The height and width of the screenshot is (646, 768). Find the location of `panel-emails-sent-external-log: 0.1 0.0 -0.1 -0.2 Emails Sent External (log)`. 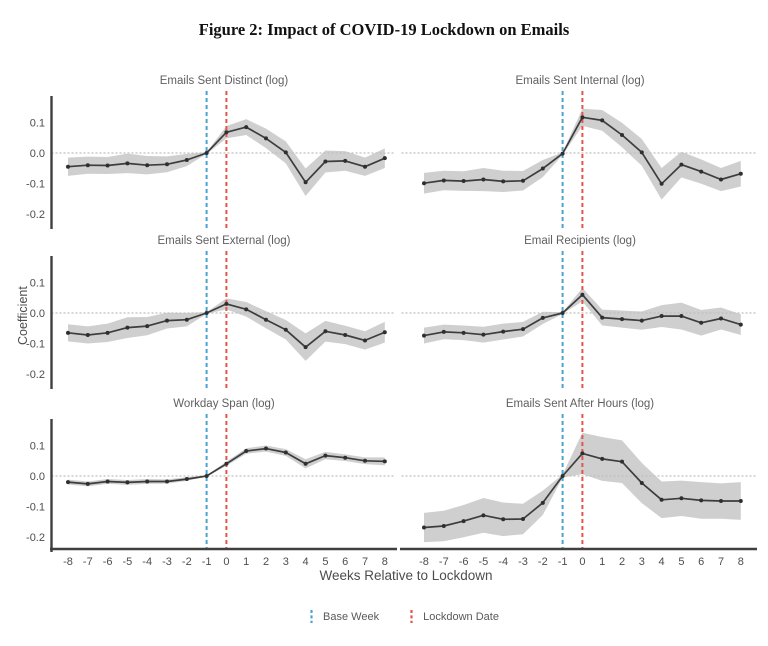

panel-emails-sent-external-log: 0.1 0.0 -0.1 -0.2 Emails Sent External (log) is located at coordinates (211, 313).